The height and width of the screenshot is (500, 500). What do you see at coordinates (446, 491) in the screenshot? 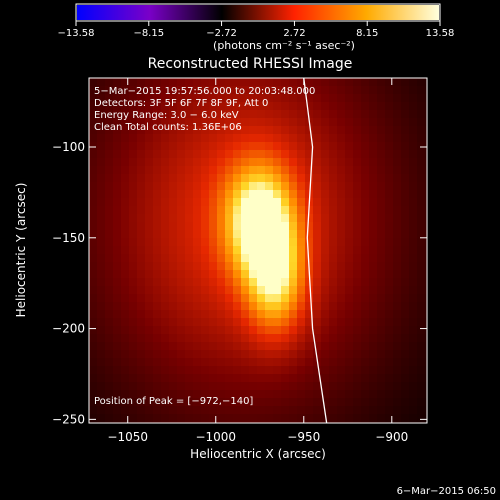
I see `timestamp: 6−Mar−2015 06:50` at bounding box center [446, 491].